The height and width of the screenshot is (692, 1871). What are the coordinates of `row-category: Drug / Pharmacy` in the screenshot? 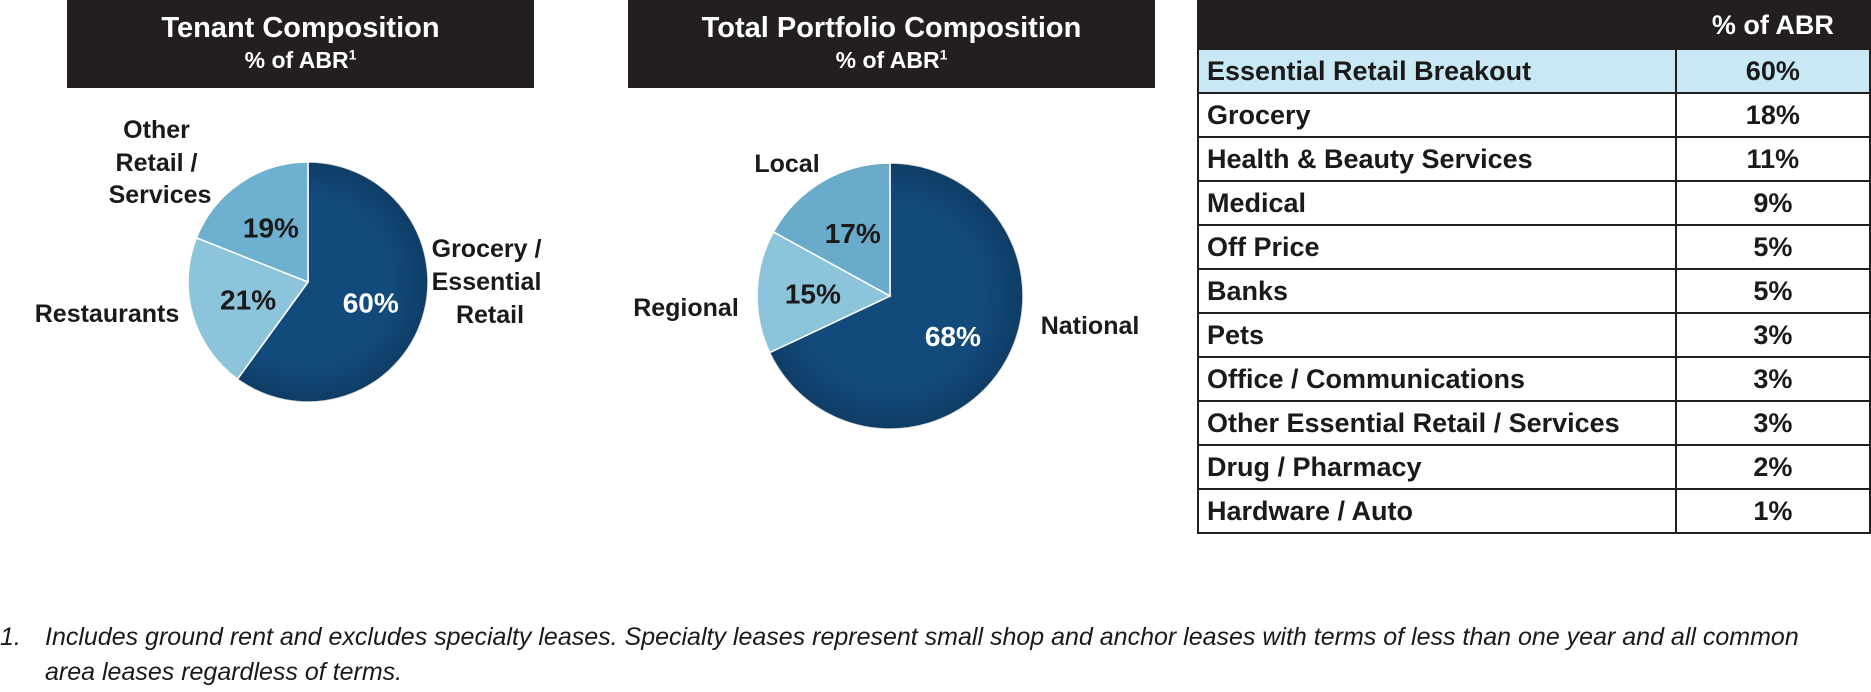 It's located at (1437, 467).